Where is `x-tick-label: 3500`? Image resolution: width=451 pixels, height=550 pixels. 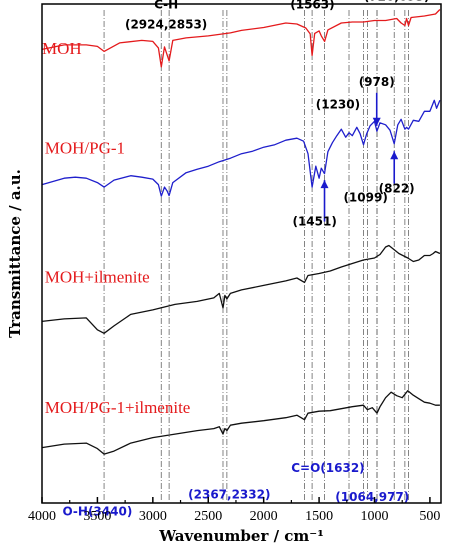 x-tick-label: 3500 is located at coordinates (97, 516).